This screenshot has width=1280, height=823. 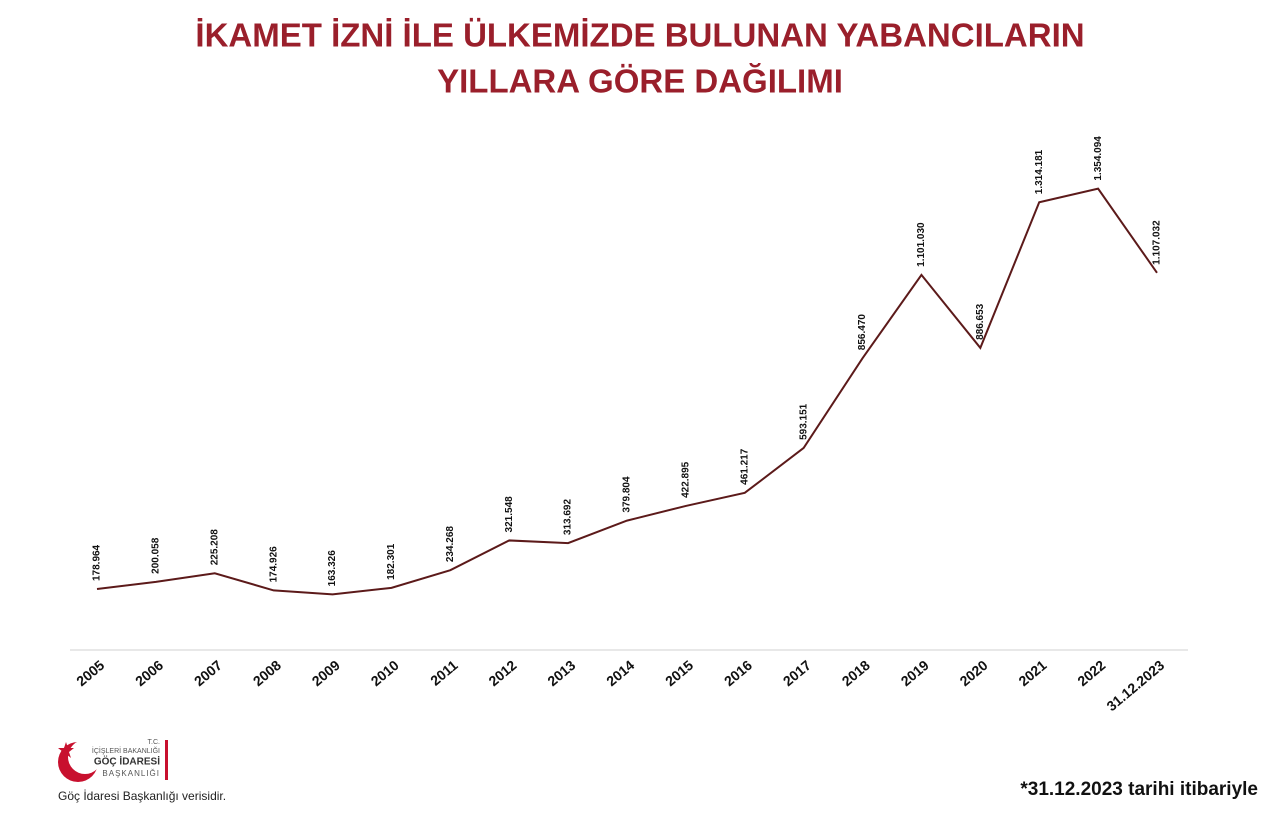 What do you see at coordinates (267, 673) in the screenshot?
I see `x-tick-label: 2008` at bounding box center [267, 673].